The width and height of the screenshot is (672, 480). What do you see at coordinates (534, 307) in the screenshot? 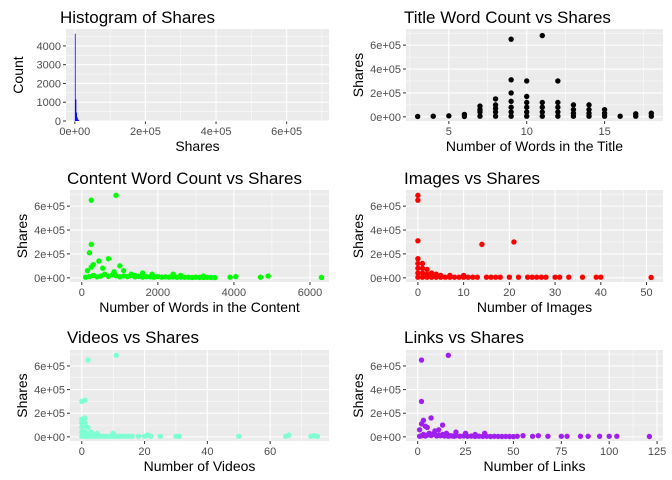
I see `x-axis-label: Number of Images` at bounding box center [534, 307].